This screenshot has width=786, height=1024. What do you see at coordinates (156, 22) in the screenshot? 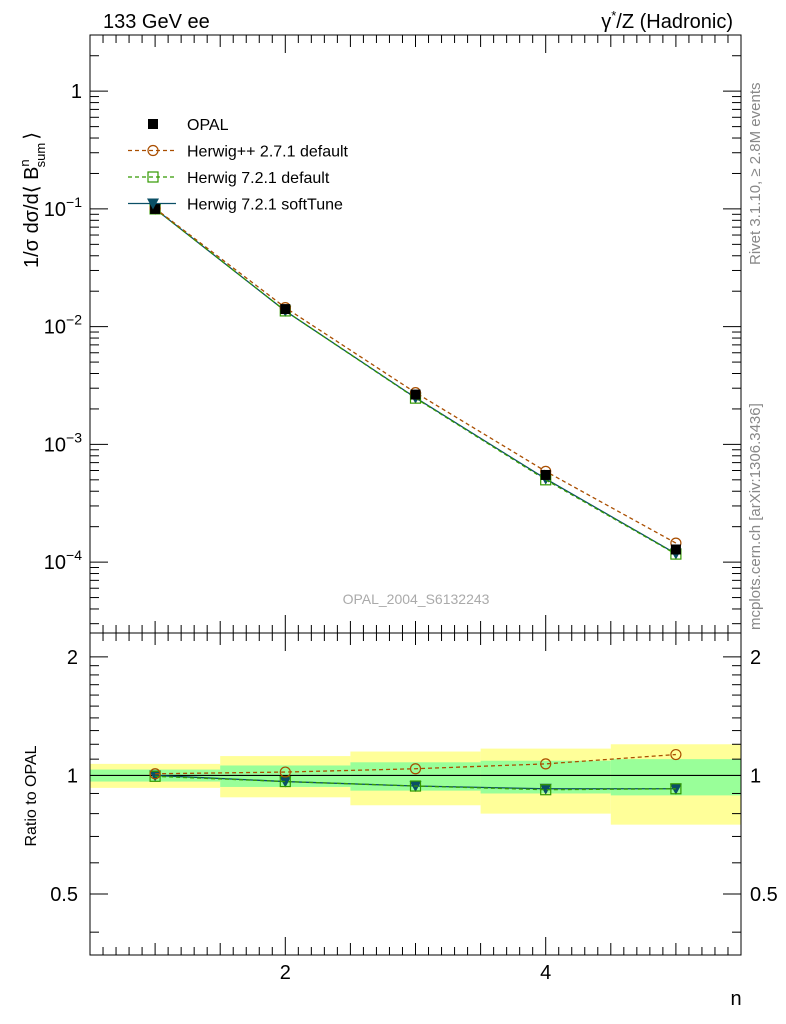
I see `header-left: 133 GeV ee` at bounding box center [156, 22].